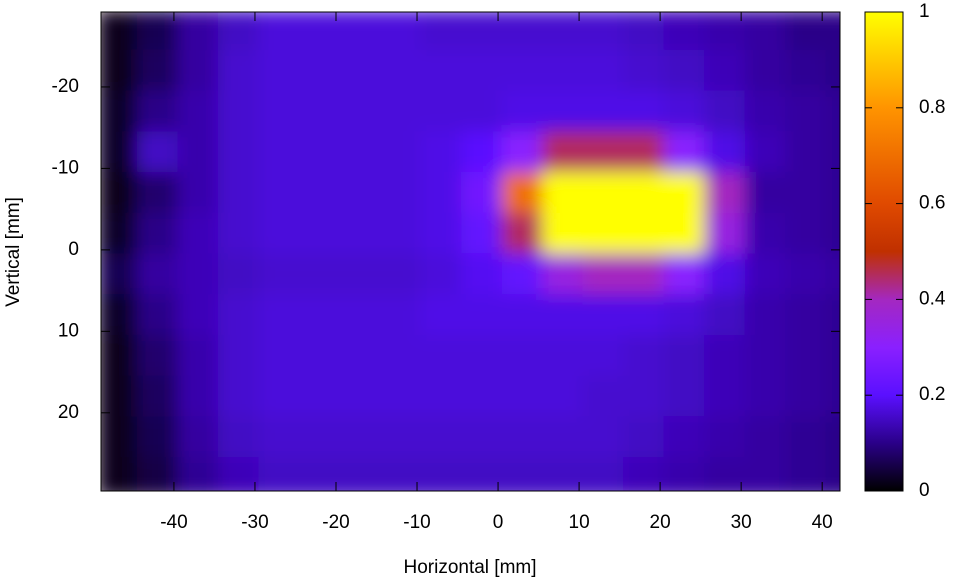 This screenshot has height=581, width=953. What do you see at coordinates (73, 249) in the screenshot?
I see `y-tick-label: 0` at bounding box center [73, 249].